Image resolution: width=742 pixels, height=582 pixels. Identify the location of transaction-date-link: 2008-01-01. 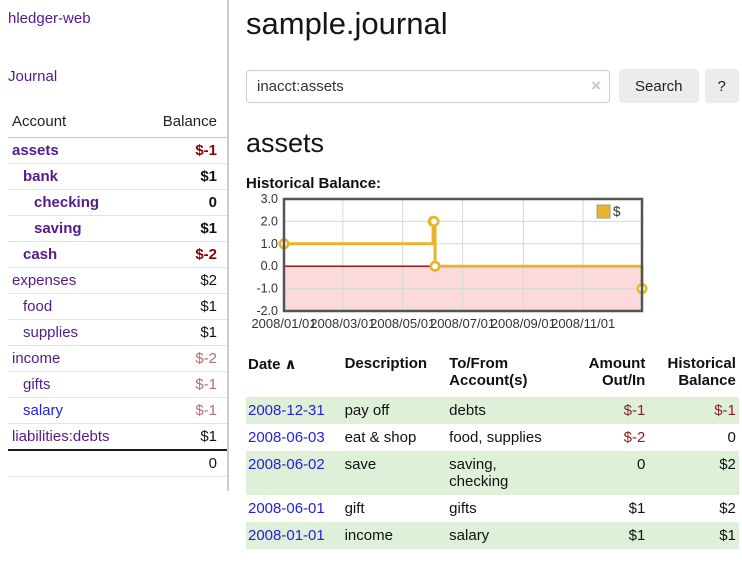
(286, 535).